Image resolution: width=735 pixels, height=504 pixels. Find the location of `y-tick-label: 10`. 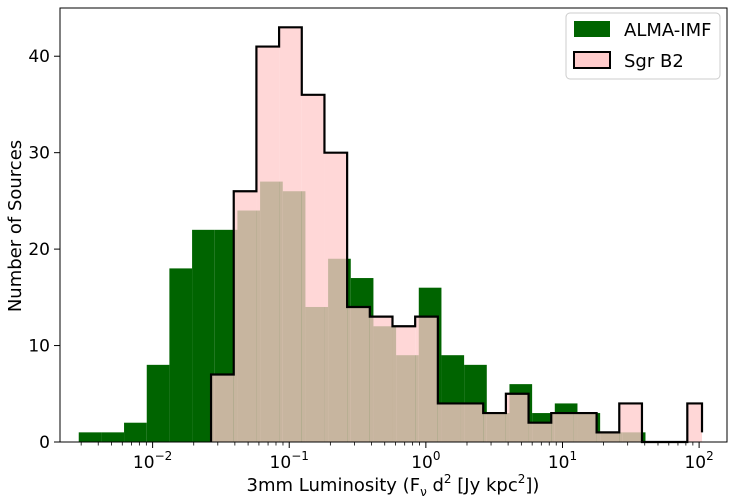

y-tick-label: 10 is located at coordinates (39, 347).